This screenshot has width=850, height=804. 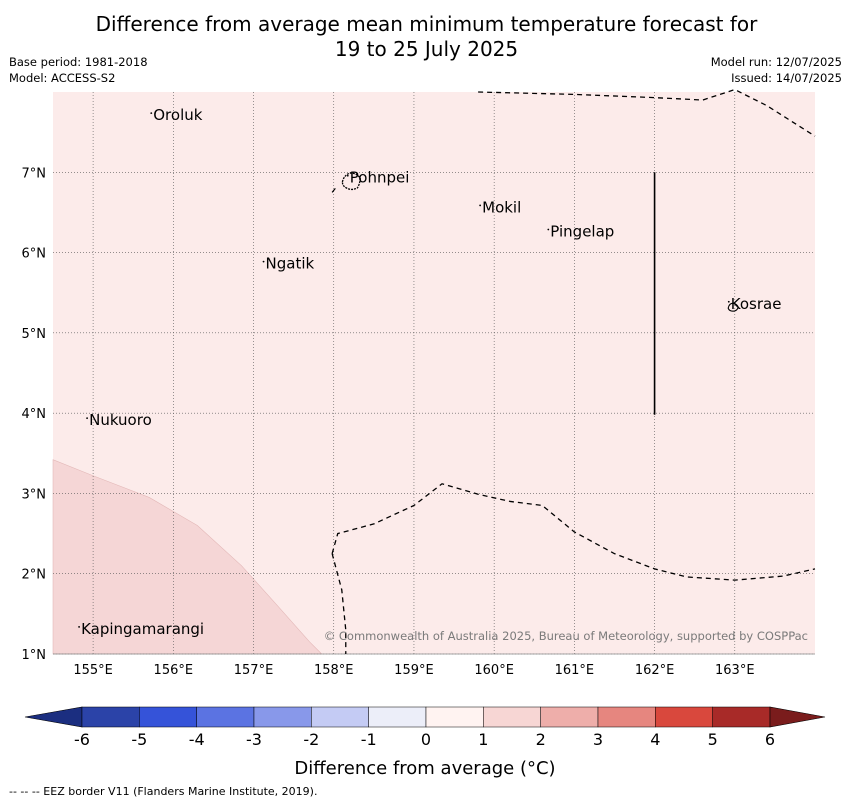 What do you see at coordinates (713, 739) in the screenshot?
I see `colorbar-tick-label: 5` at bounding box center [713, 739].